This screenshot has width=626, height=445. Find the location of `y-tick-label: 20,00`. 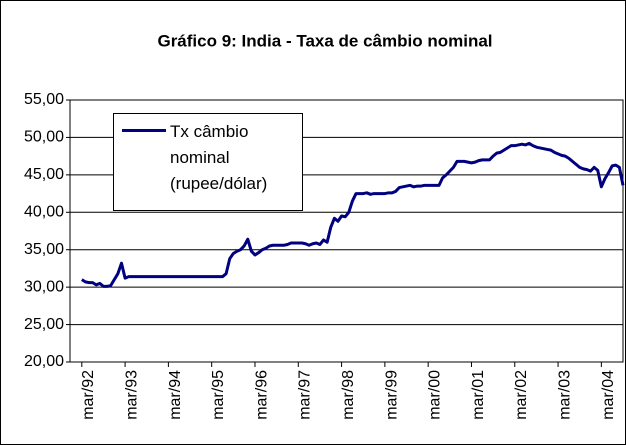

y-tick-label: 20,00 is located at coordinates (44, 361).